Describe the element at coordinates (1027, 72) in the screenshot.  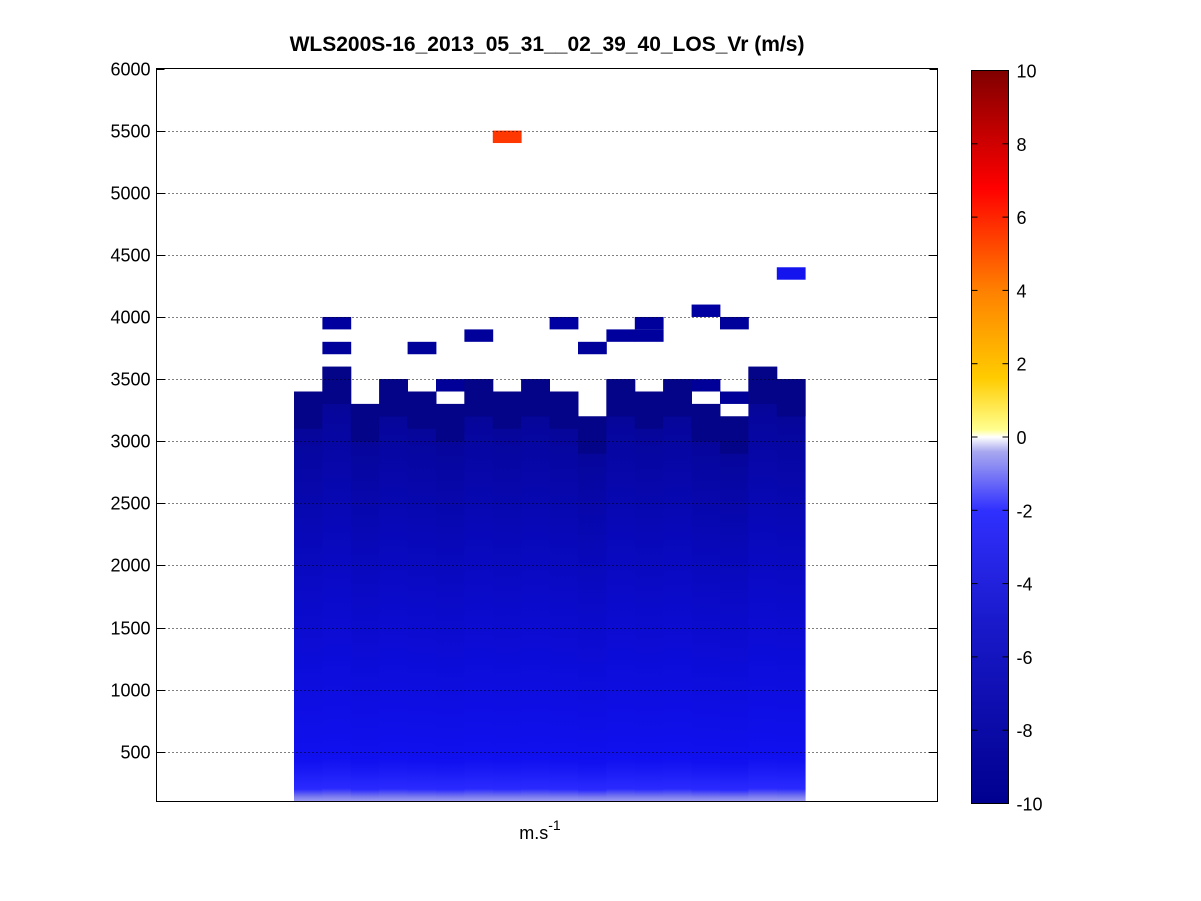
I see `colorbar-tick-label: 10` at that location.